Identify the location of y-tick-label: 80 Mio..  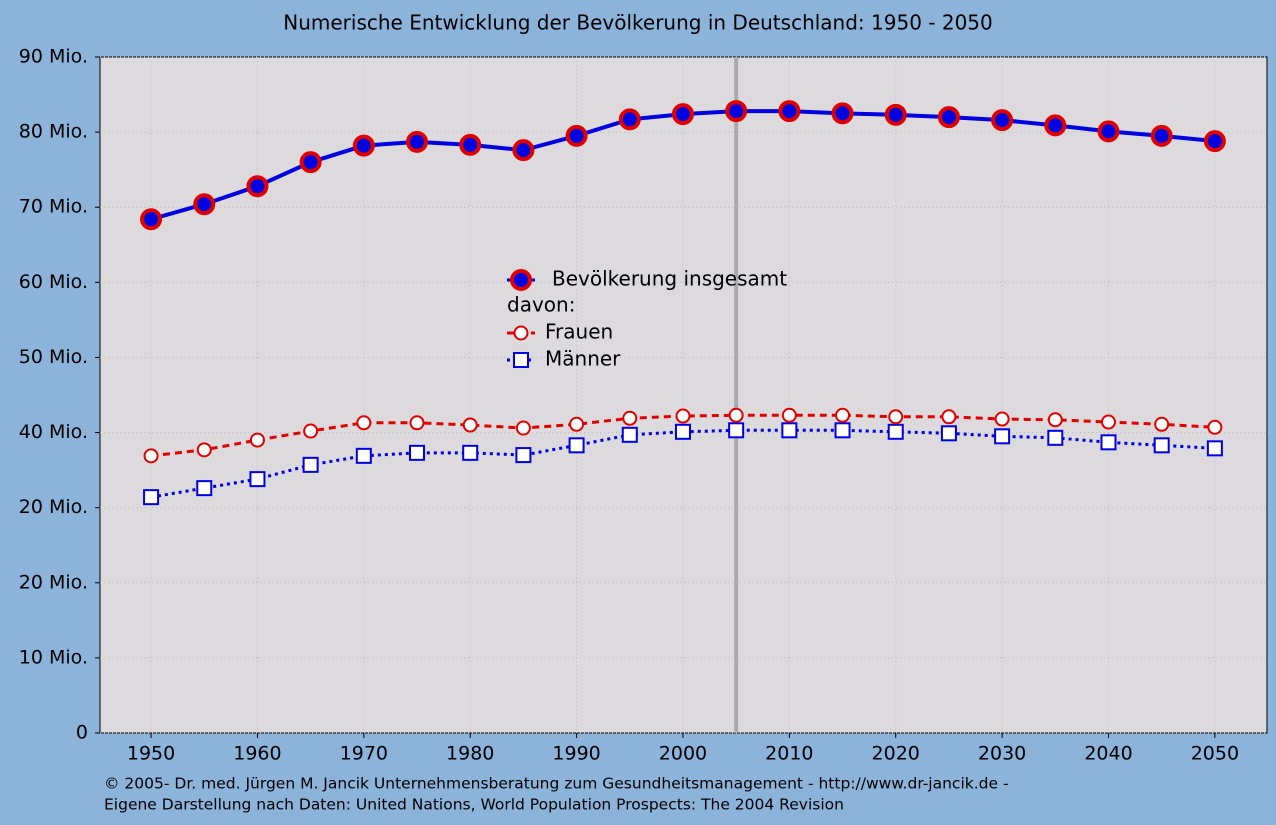
(53, 132).